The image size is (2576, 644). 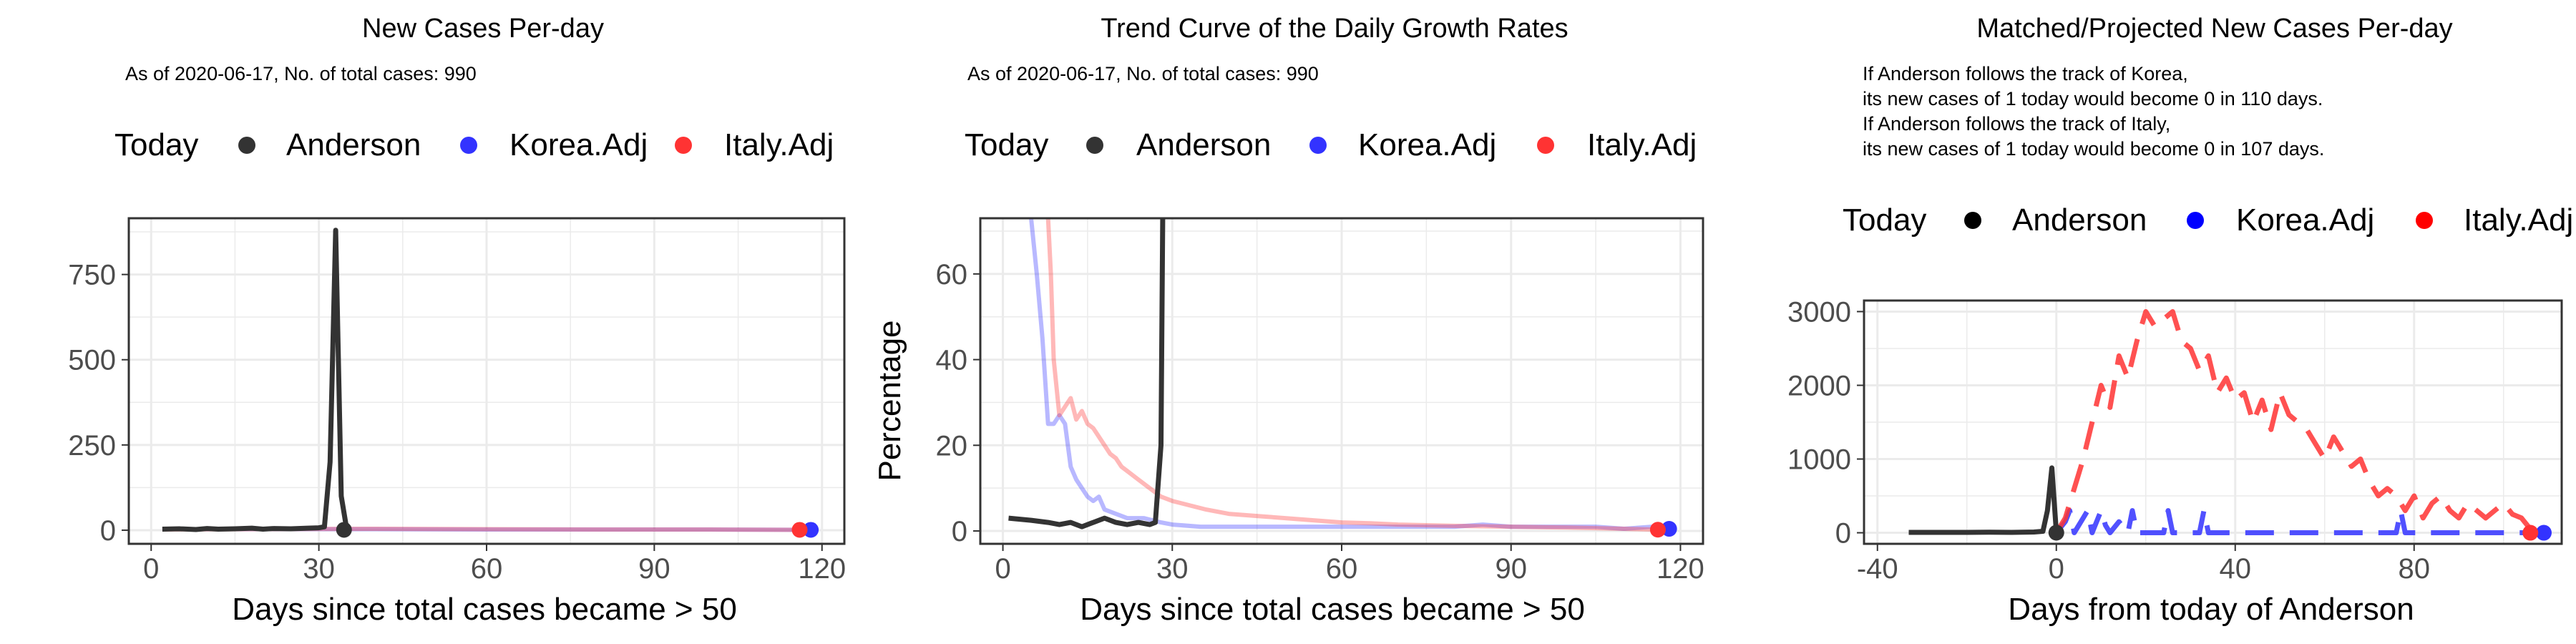 What do you see at coordinates (952, 446) in the screenshot?
I see `y-tick-label: 20` at bounding box center [952, 446].